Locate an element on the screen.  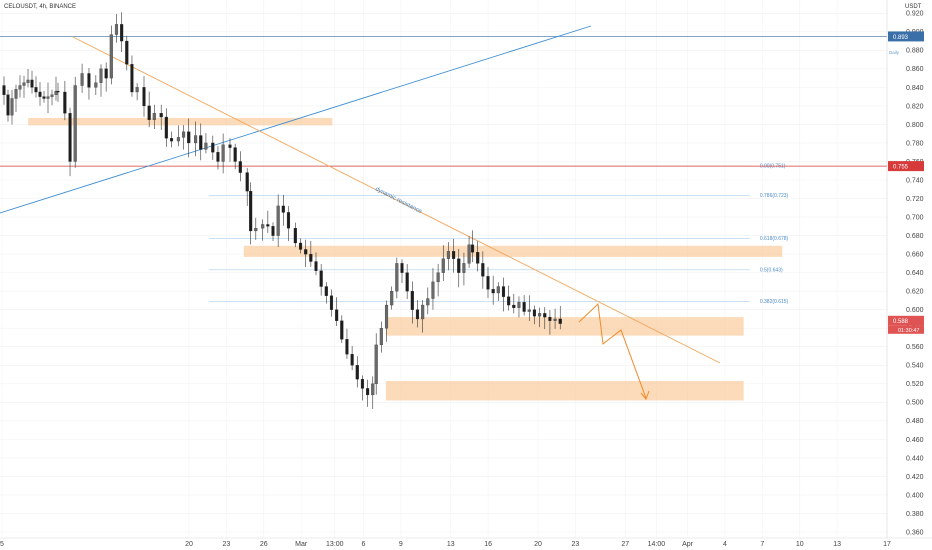
price-timer-badge is located at coordinates (906, 329).